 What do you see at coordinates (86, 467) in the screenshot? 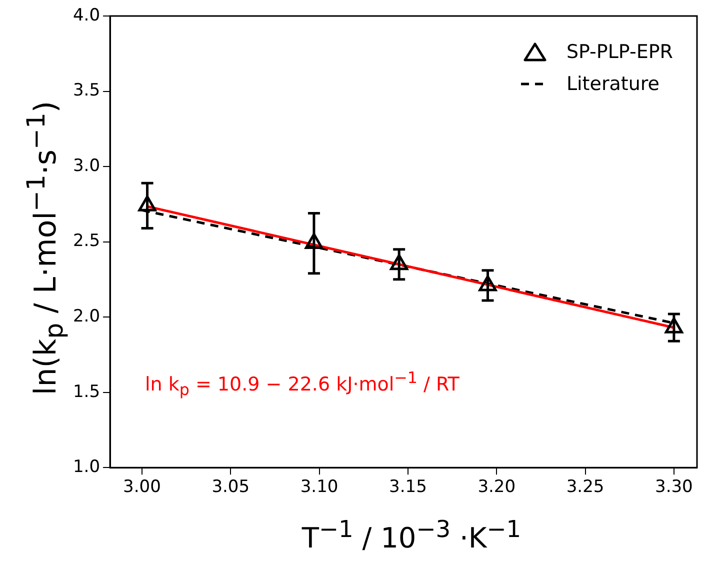
I see `y-tick-label: 1.0` at bounding box center [86, 467].